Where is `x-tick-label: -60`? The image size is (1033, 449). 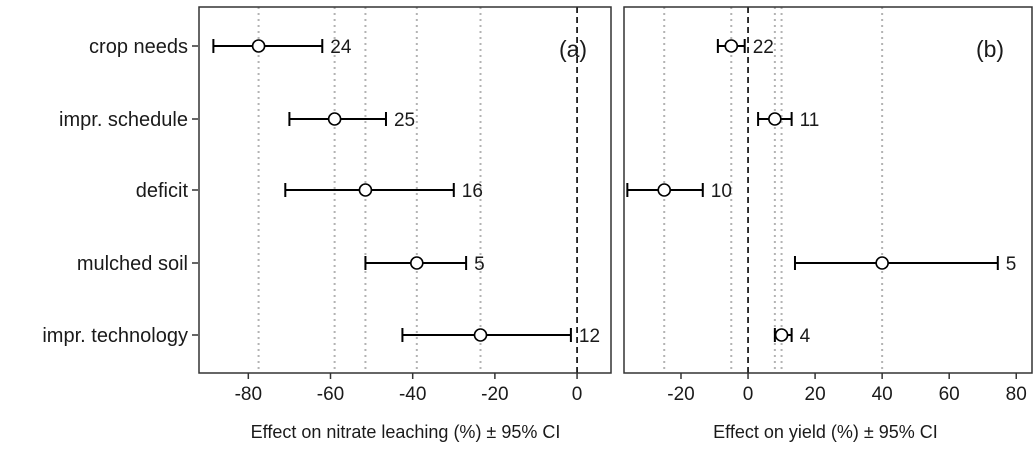
x-tick-label: -60 is located at coordinates (330, 394).